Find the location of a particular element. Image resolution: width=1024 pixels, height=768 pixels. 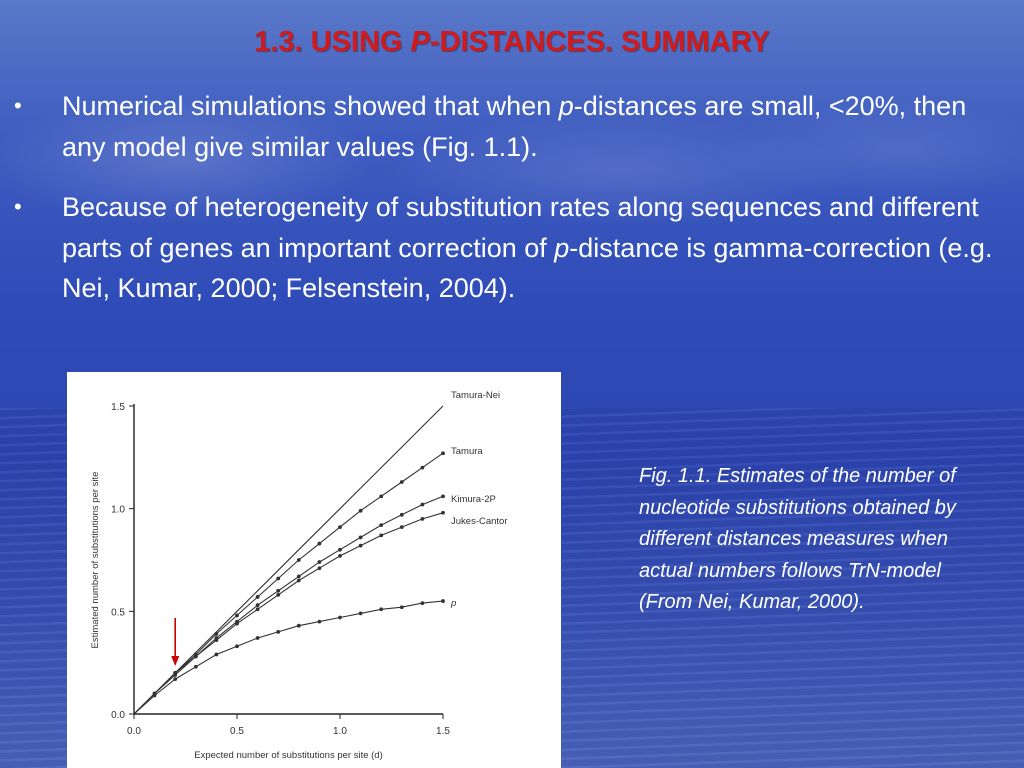

annotation-arrow-head is located at coordinates (175, 661).